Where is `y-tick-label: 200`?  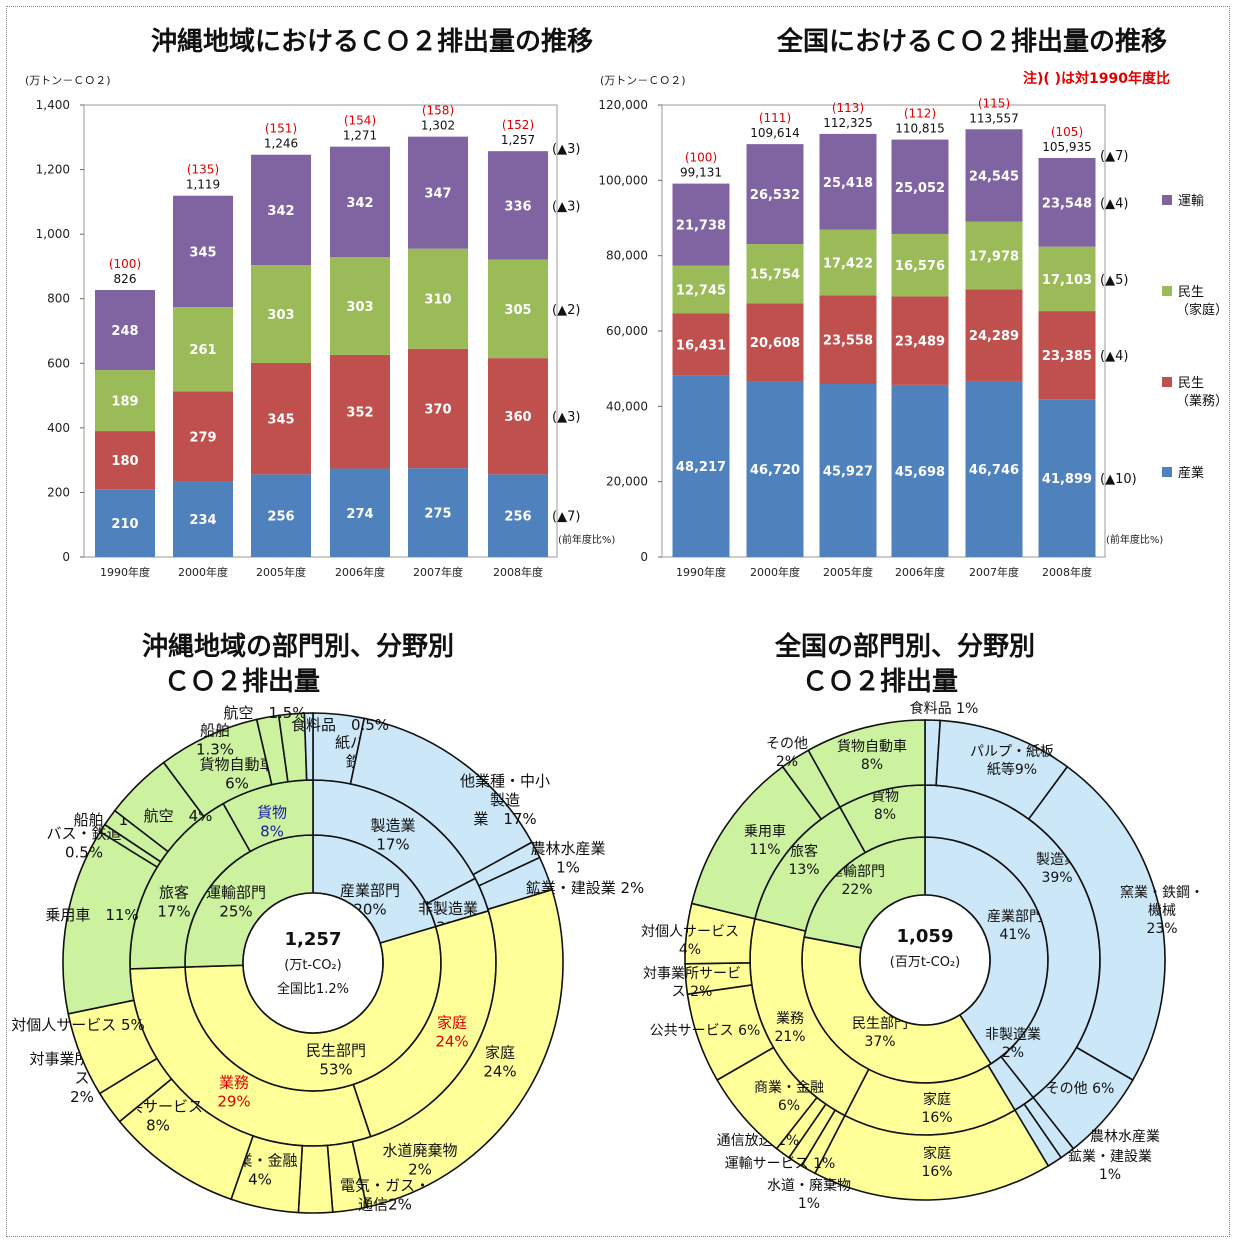 y-tick-label: 200 is located at coordinates (58, 492).